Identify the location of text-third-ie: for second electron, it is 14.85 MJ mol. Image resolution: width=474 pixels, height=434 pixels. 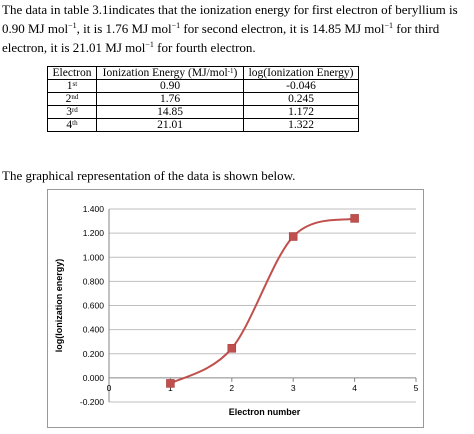
(282, 28).